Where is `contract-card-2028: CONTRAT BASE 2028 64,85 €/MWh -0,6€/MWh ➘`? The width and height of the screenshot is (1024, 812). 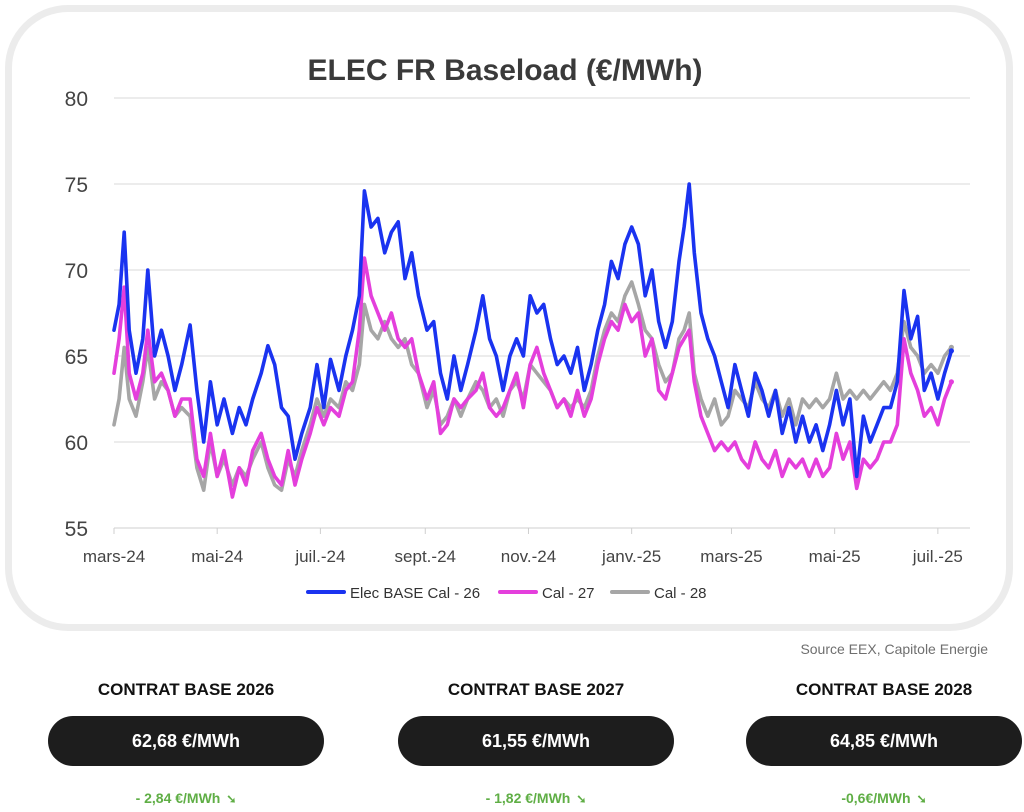 contract-card-2028: CONTRAT BASE 2028 64,85 €/MWh -0,6€/MWh ➘ is located at coordinates (884, 741).